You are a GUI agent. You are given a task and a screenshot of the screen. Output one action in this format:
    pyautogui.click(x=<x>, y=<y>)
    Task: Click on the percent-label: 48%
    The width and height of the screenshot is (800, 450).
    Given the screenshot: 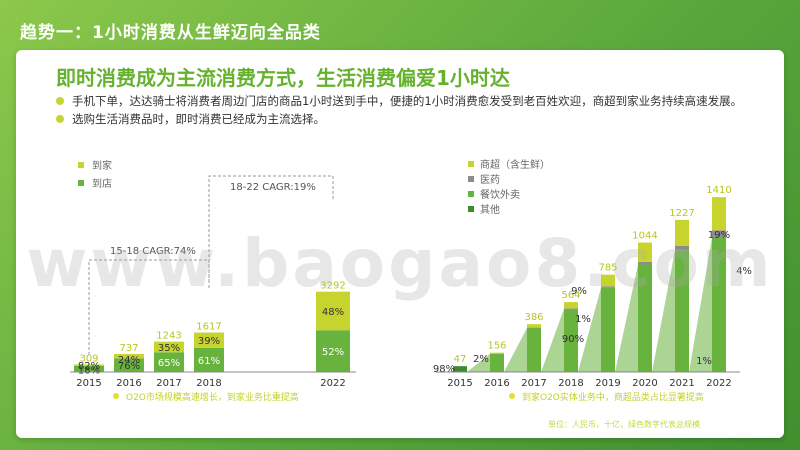 What is the action you would take?
    pyautogui.click(x=333, y=312)
    